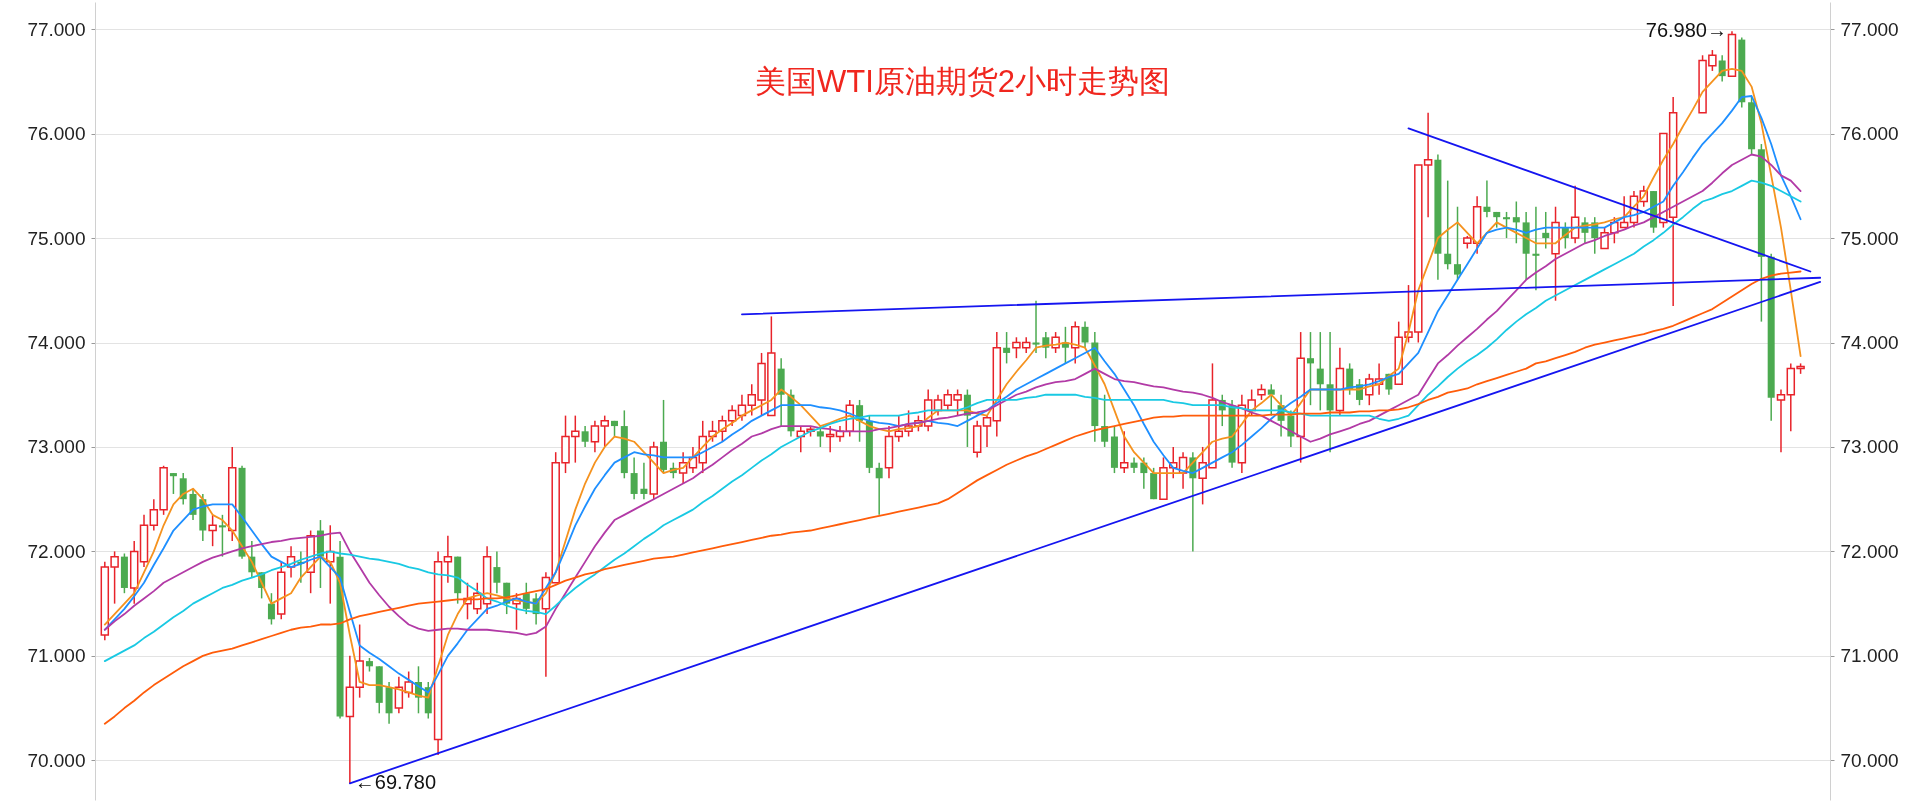 The width and height of the screenshot is (1930, 808). I want to click on y2-tick-label: 71.000, so click(1869, 656).